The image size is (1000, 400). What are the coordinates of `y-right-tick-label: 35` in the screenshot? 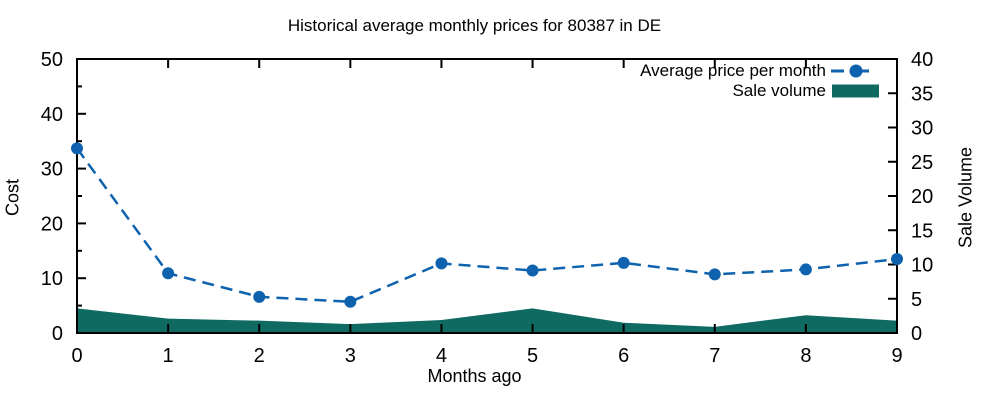 It's located at (922, 94).